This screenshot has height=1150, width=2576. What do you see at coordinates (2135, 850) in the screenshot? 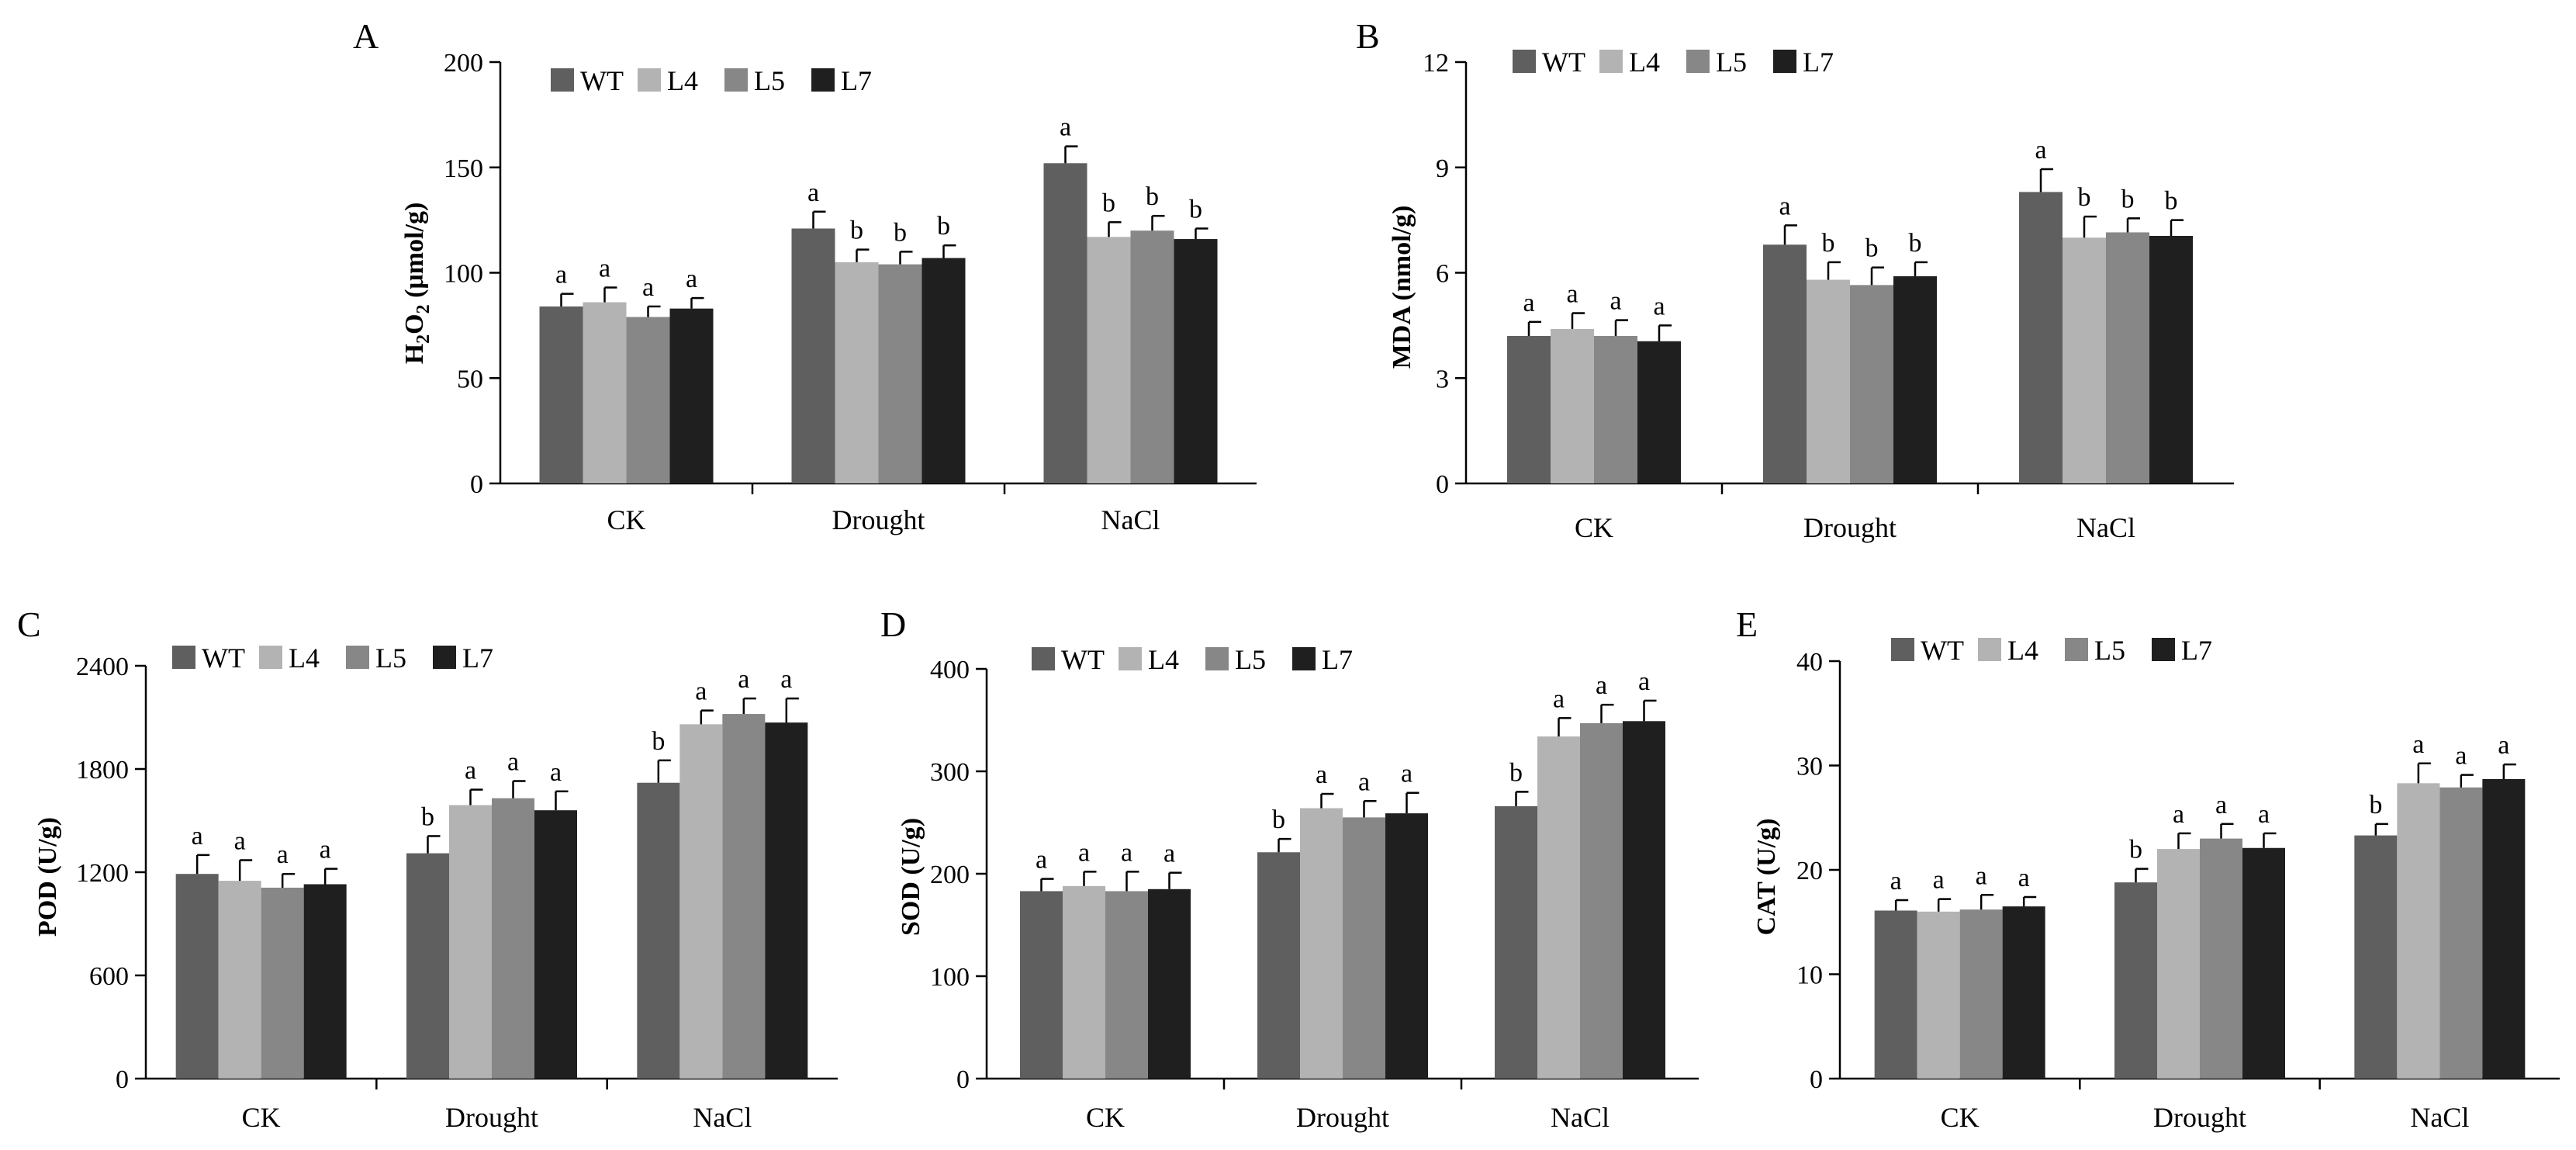
I see `panel-e-significance-letter: b` at bounding box center [2135, 850].